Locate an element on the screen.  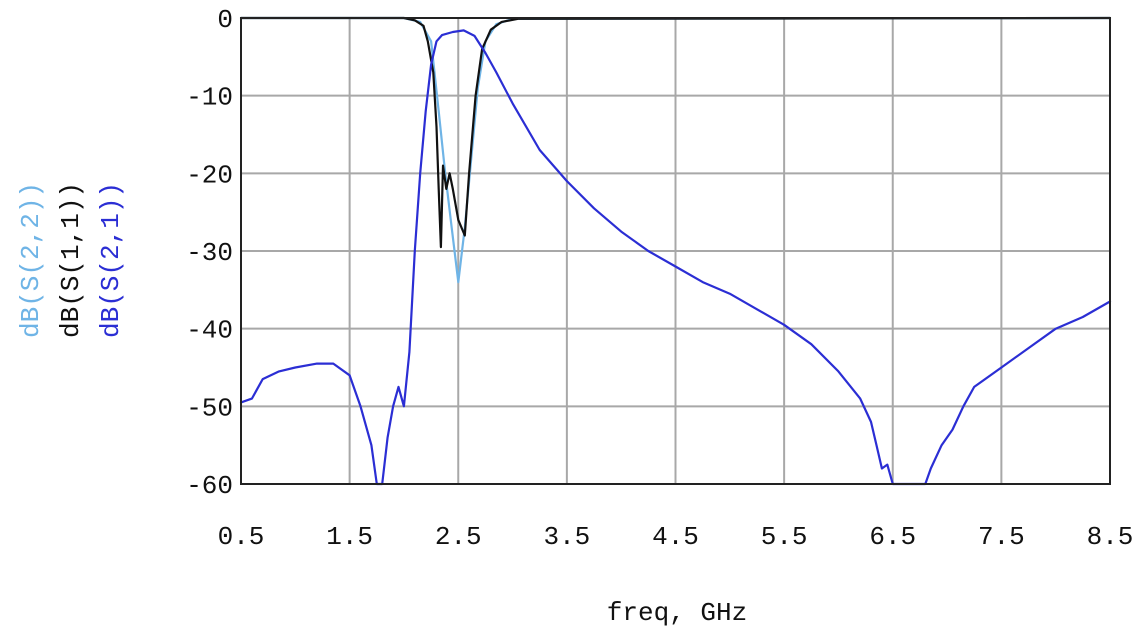
y-tick-labels: 0 -10 -20 -30 -40 -50 -60 is located at coordinates (209, 253).